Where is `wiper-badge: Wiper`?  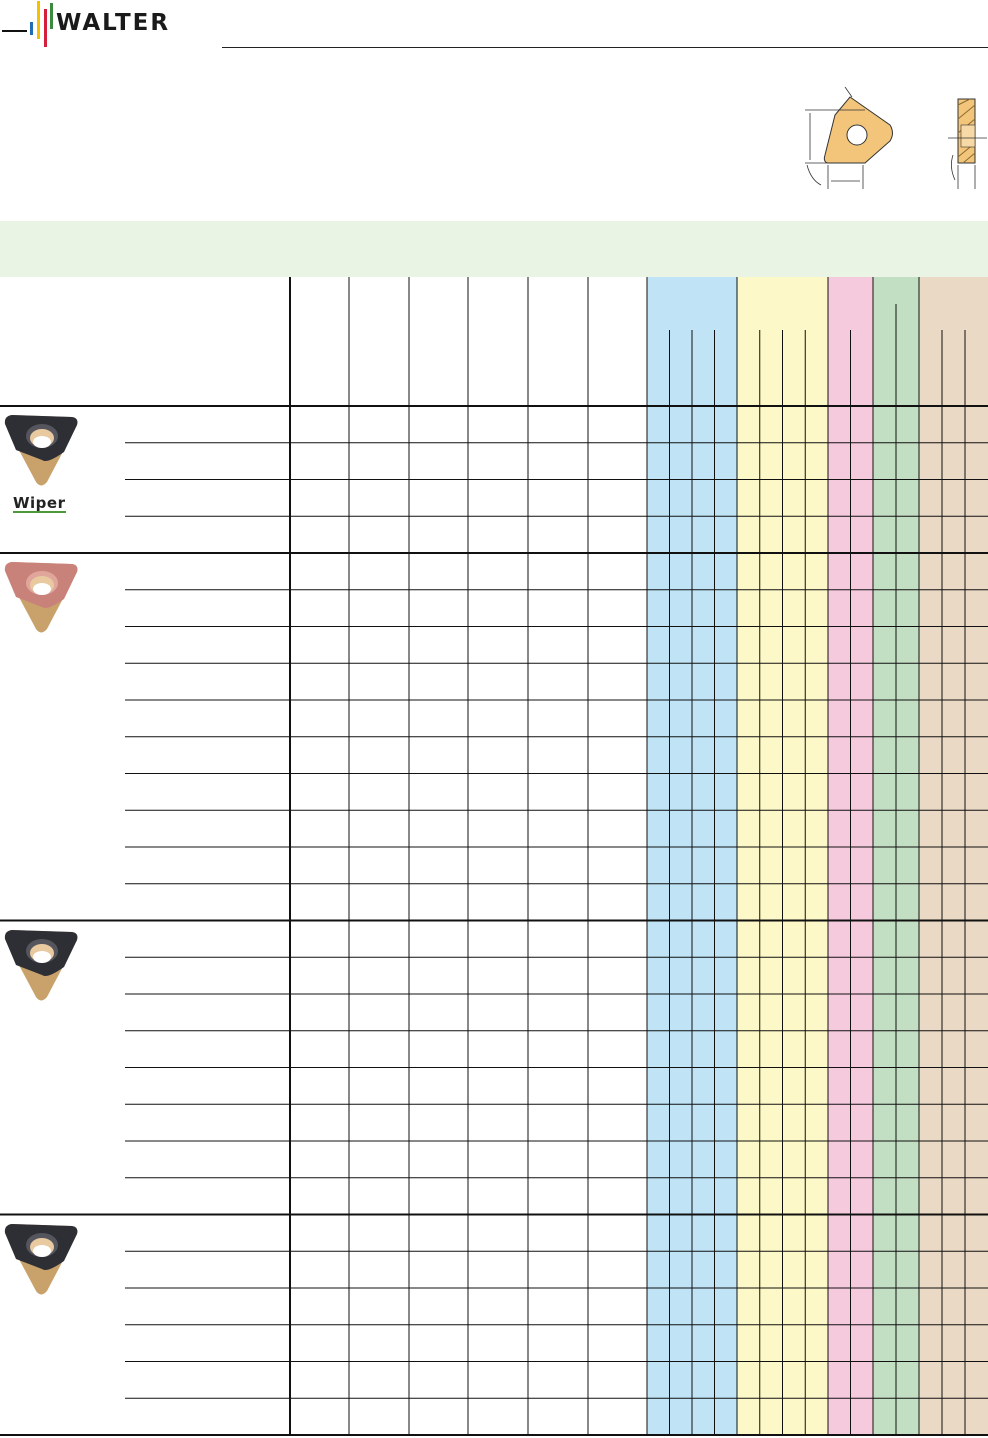 wiper-badge: Wiper is located at coordinates (39, 503).